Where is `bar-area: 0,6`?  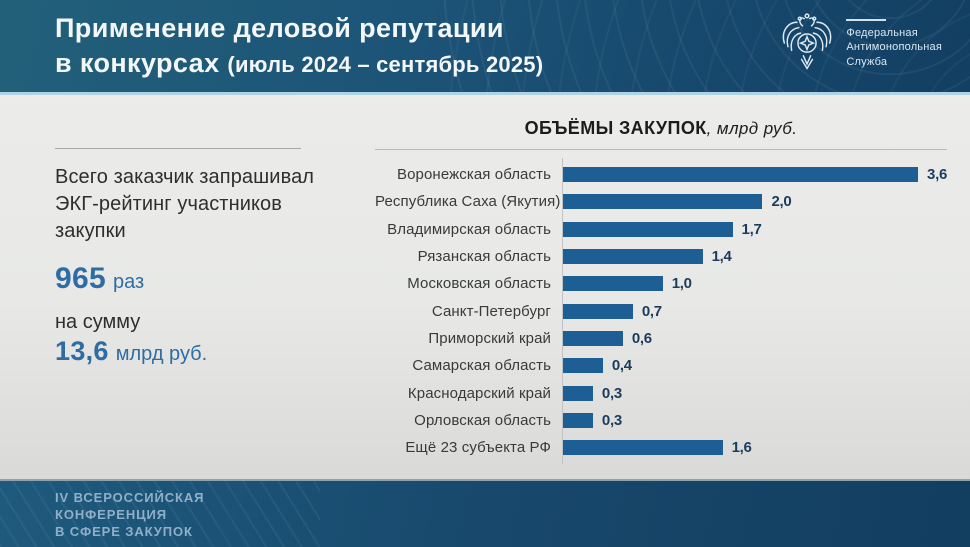 bar-area: 0,6 is located at coordinates (755, 338).